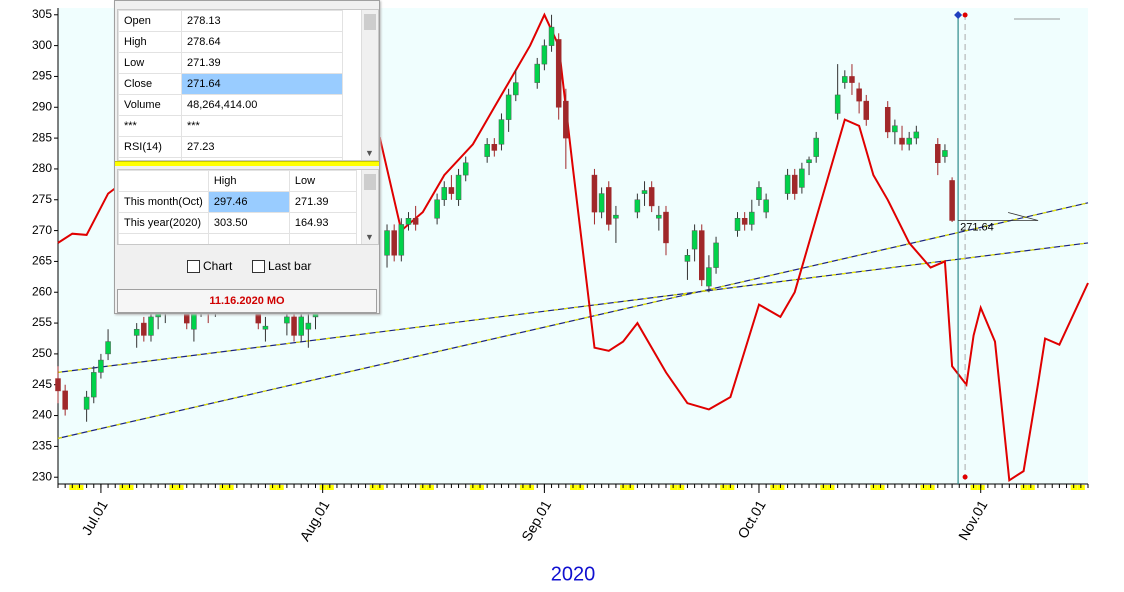 This screenshot has width=1124, height=592. I want to click on x-tick-label: Jul.01, so click(94, 517).